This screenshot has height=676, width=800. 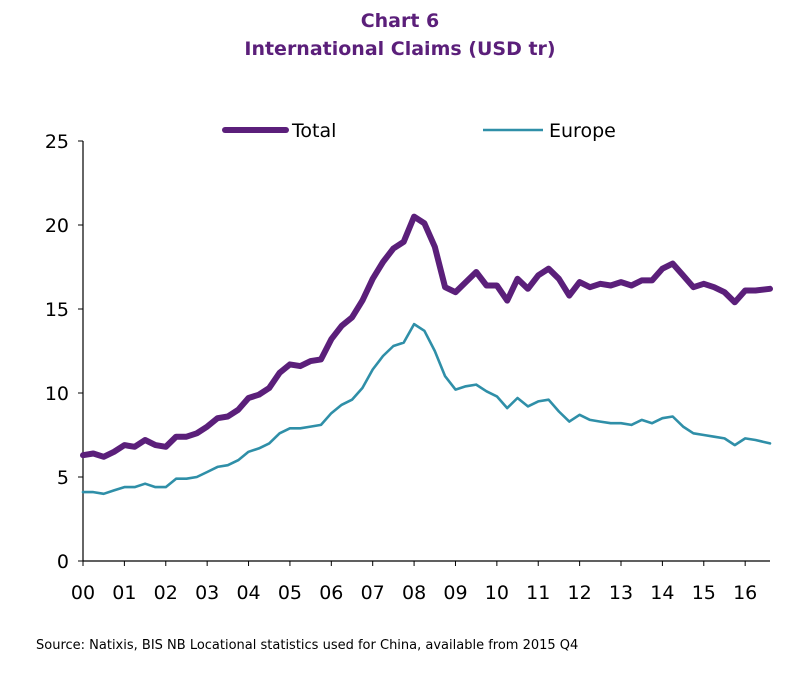 I want to click on x-tick-label: 14, so click(x=662, y=593).